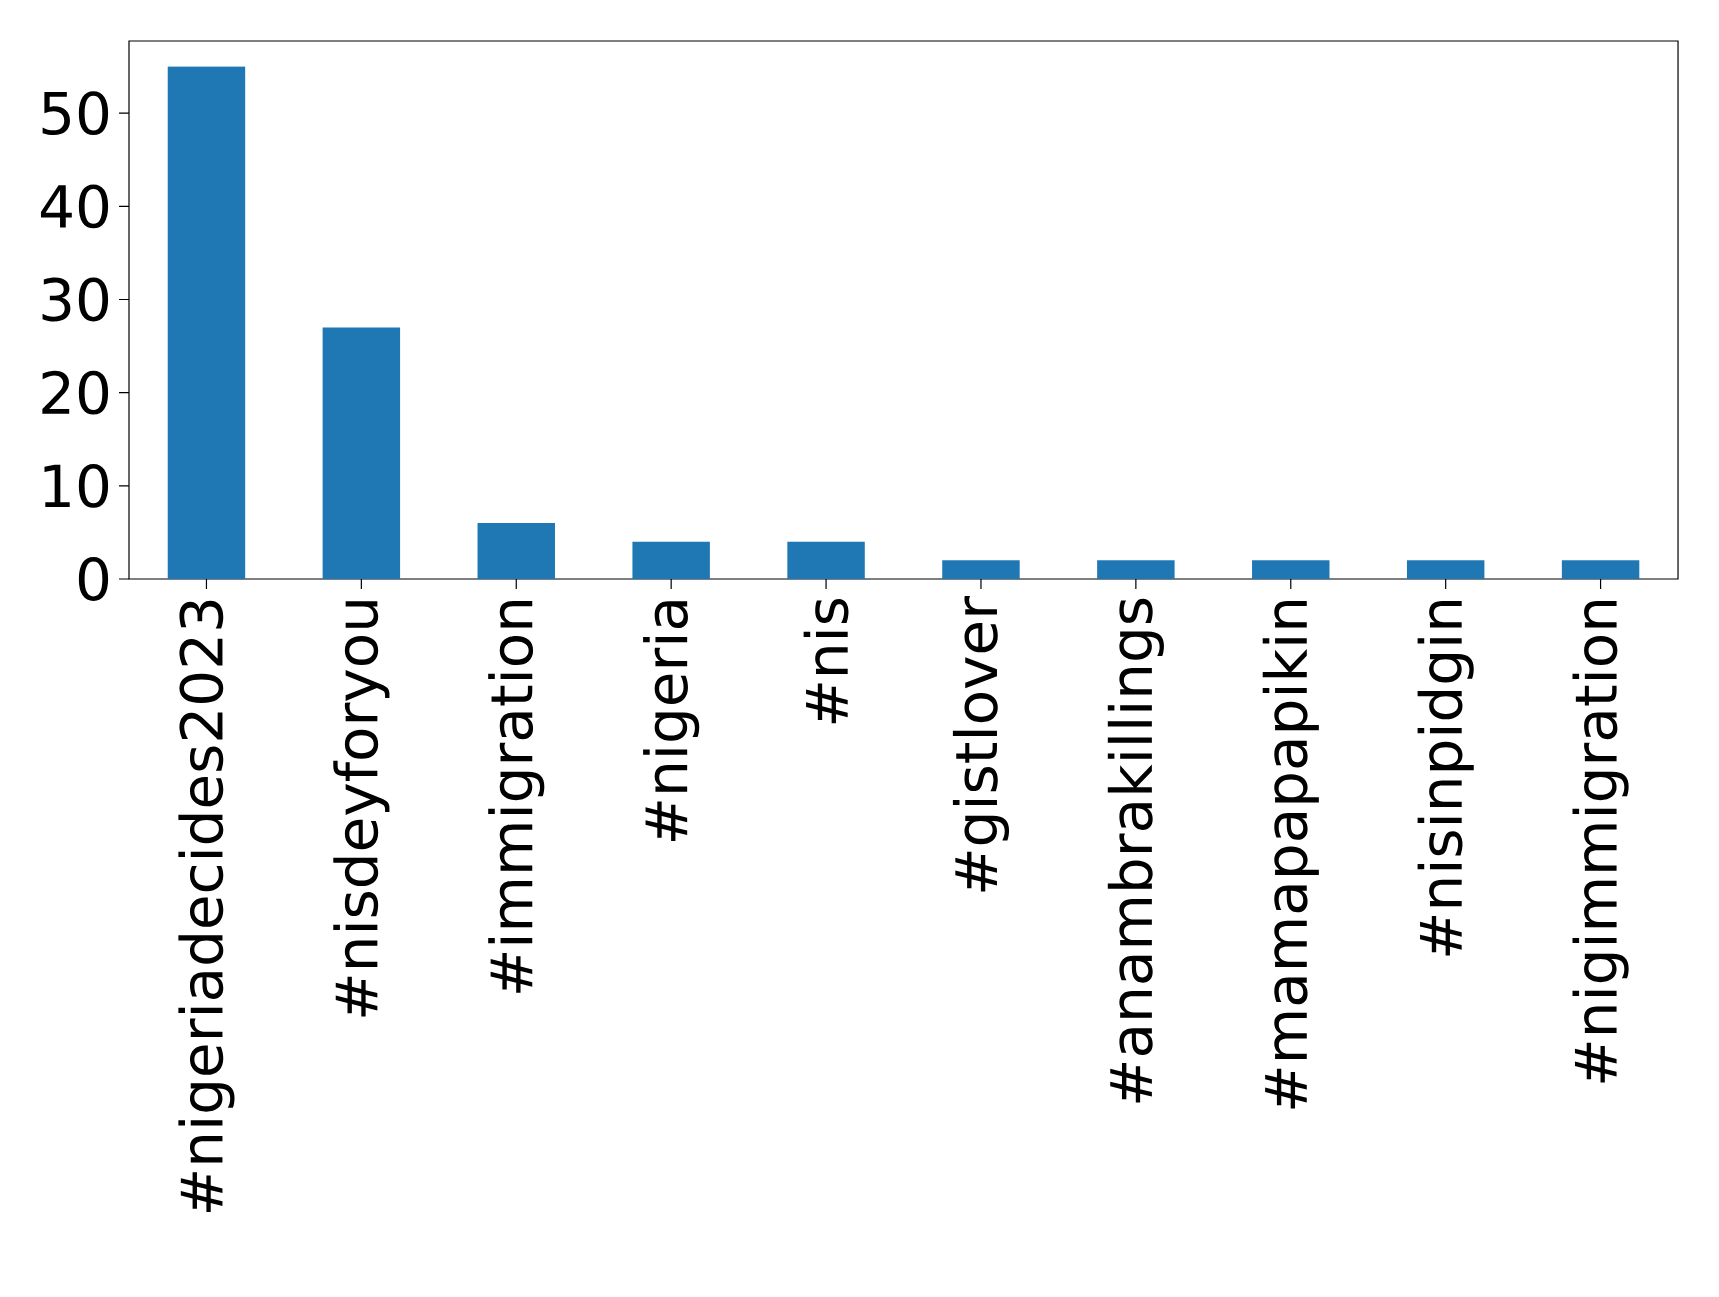 The width and height of the screenshot is (1719, 1297). I want to click on x-tick-label: #nis, so click(826, 661).